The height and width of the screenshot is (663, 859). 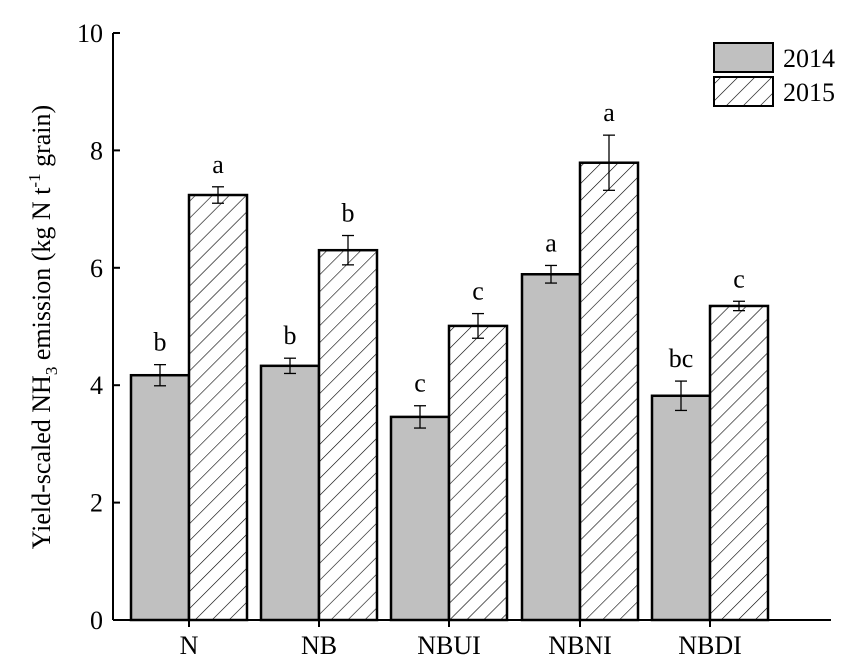 What do you see at coordinates (449, 645) in the screenshot?
I see `x-tick-label: NBUI` at bounding box center [449, 645].